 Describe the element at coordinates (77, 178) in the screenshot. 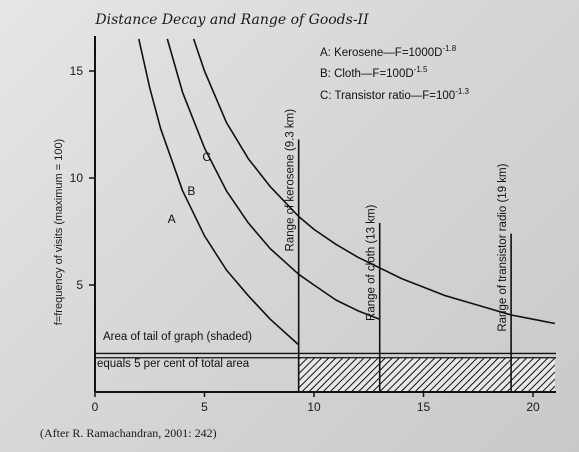

I see `y-tick-label-10: 10` at that location.